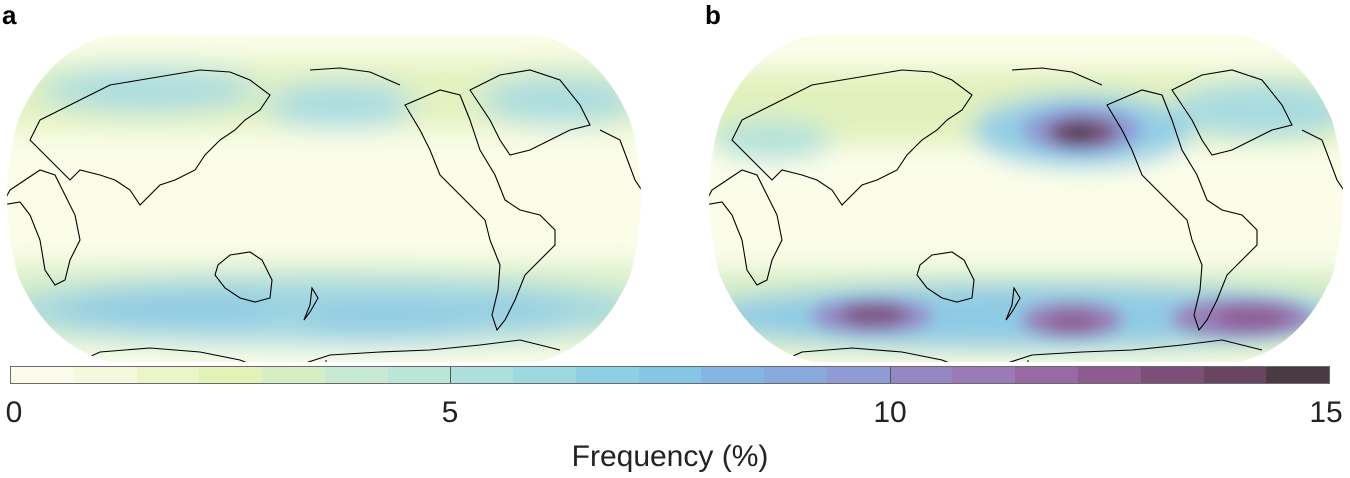 This screenshot has width=1350, height=478. What do you see at coordinates (890, 412) in the screenshot?
I see `colorbar-label-10: 10` at bounding box center [890, 412].